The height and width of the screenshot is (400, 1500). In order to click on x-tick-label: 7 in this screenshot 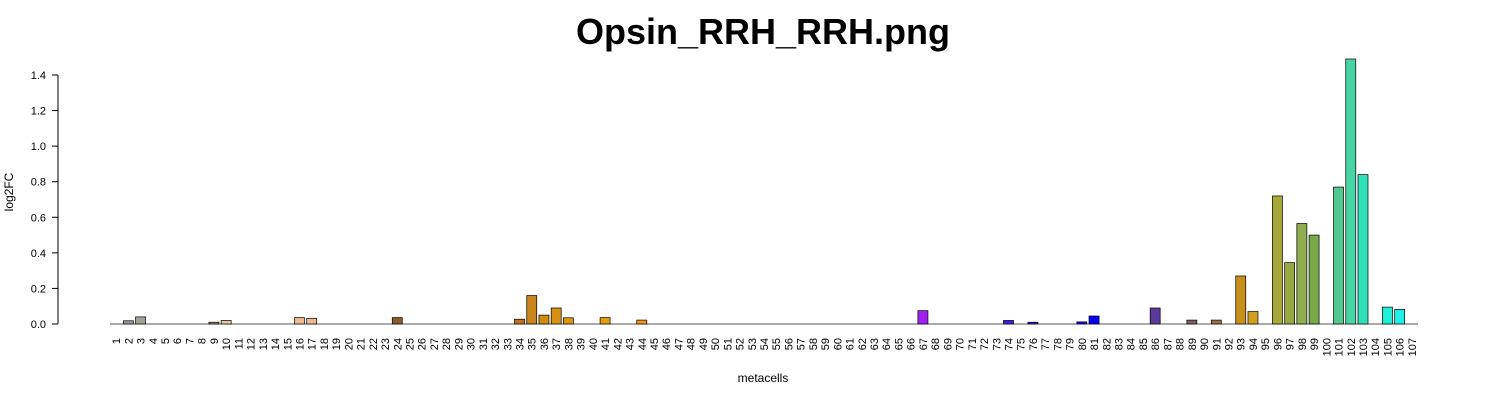, I will do `click(190, 341)`.